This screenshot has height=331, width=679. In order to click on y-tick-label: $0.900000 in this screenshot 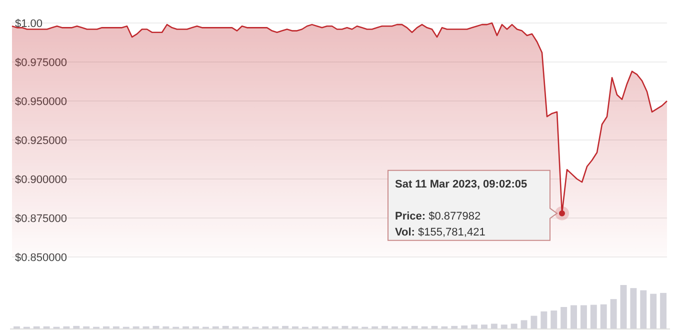, I will do `click(41, 180)`.